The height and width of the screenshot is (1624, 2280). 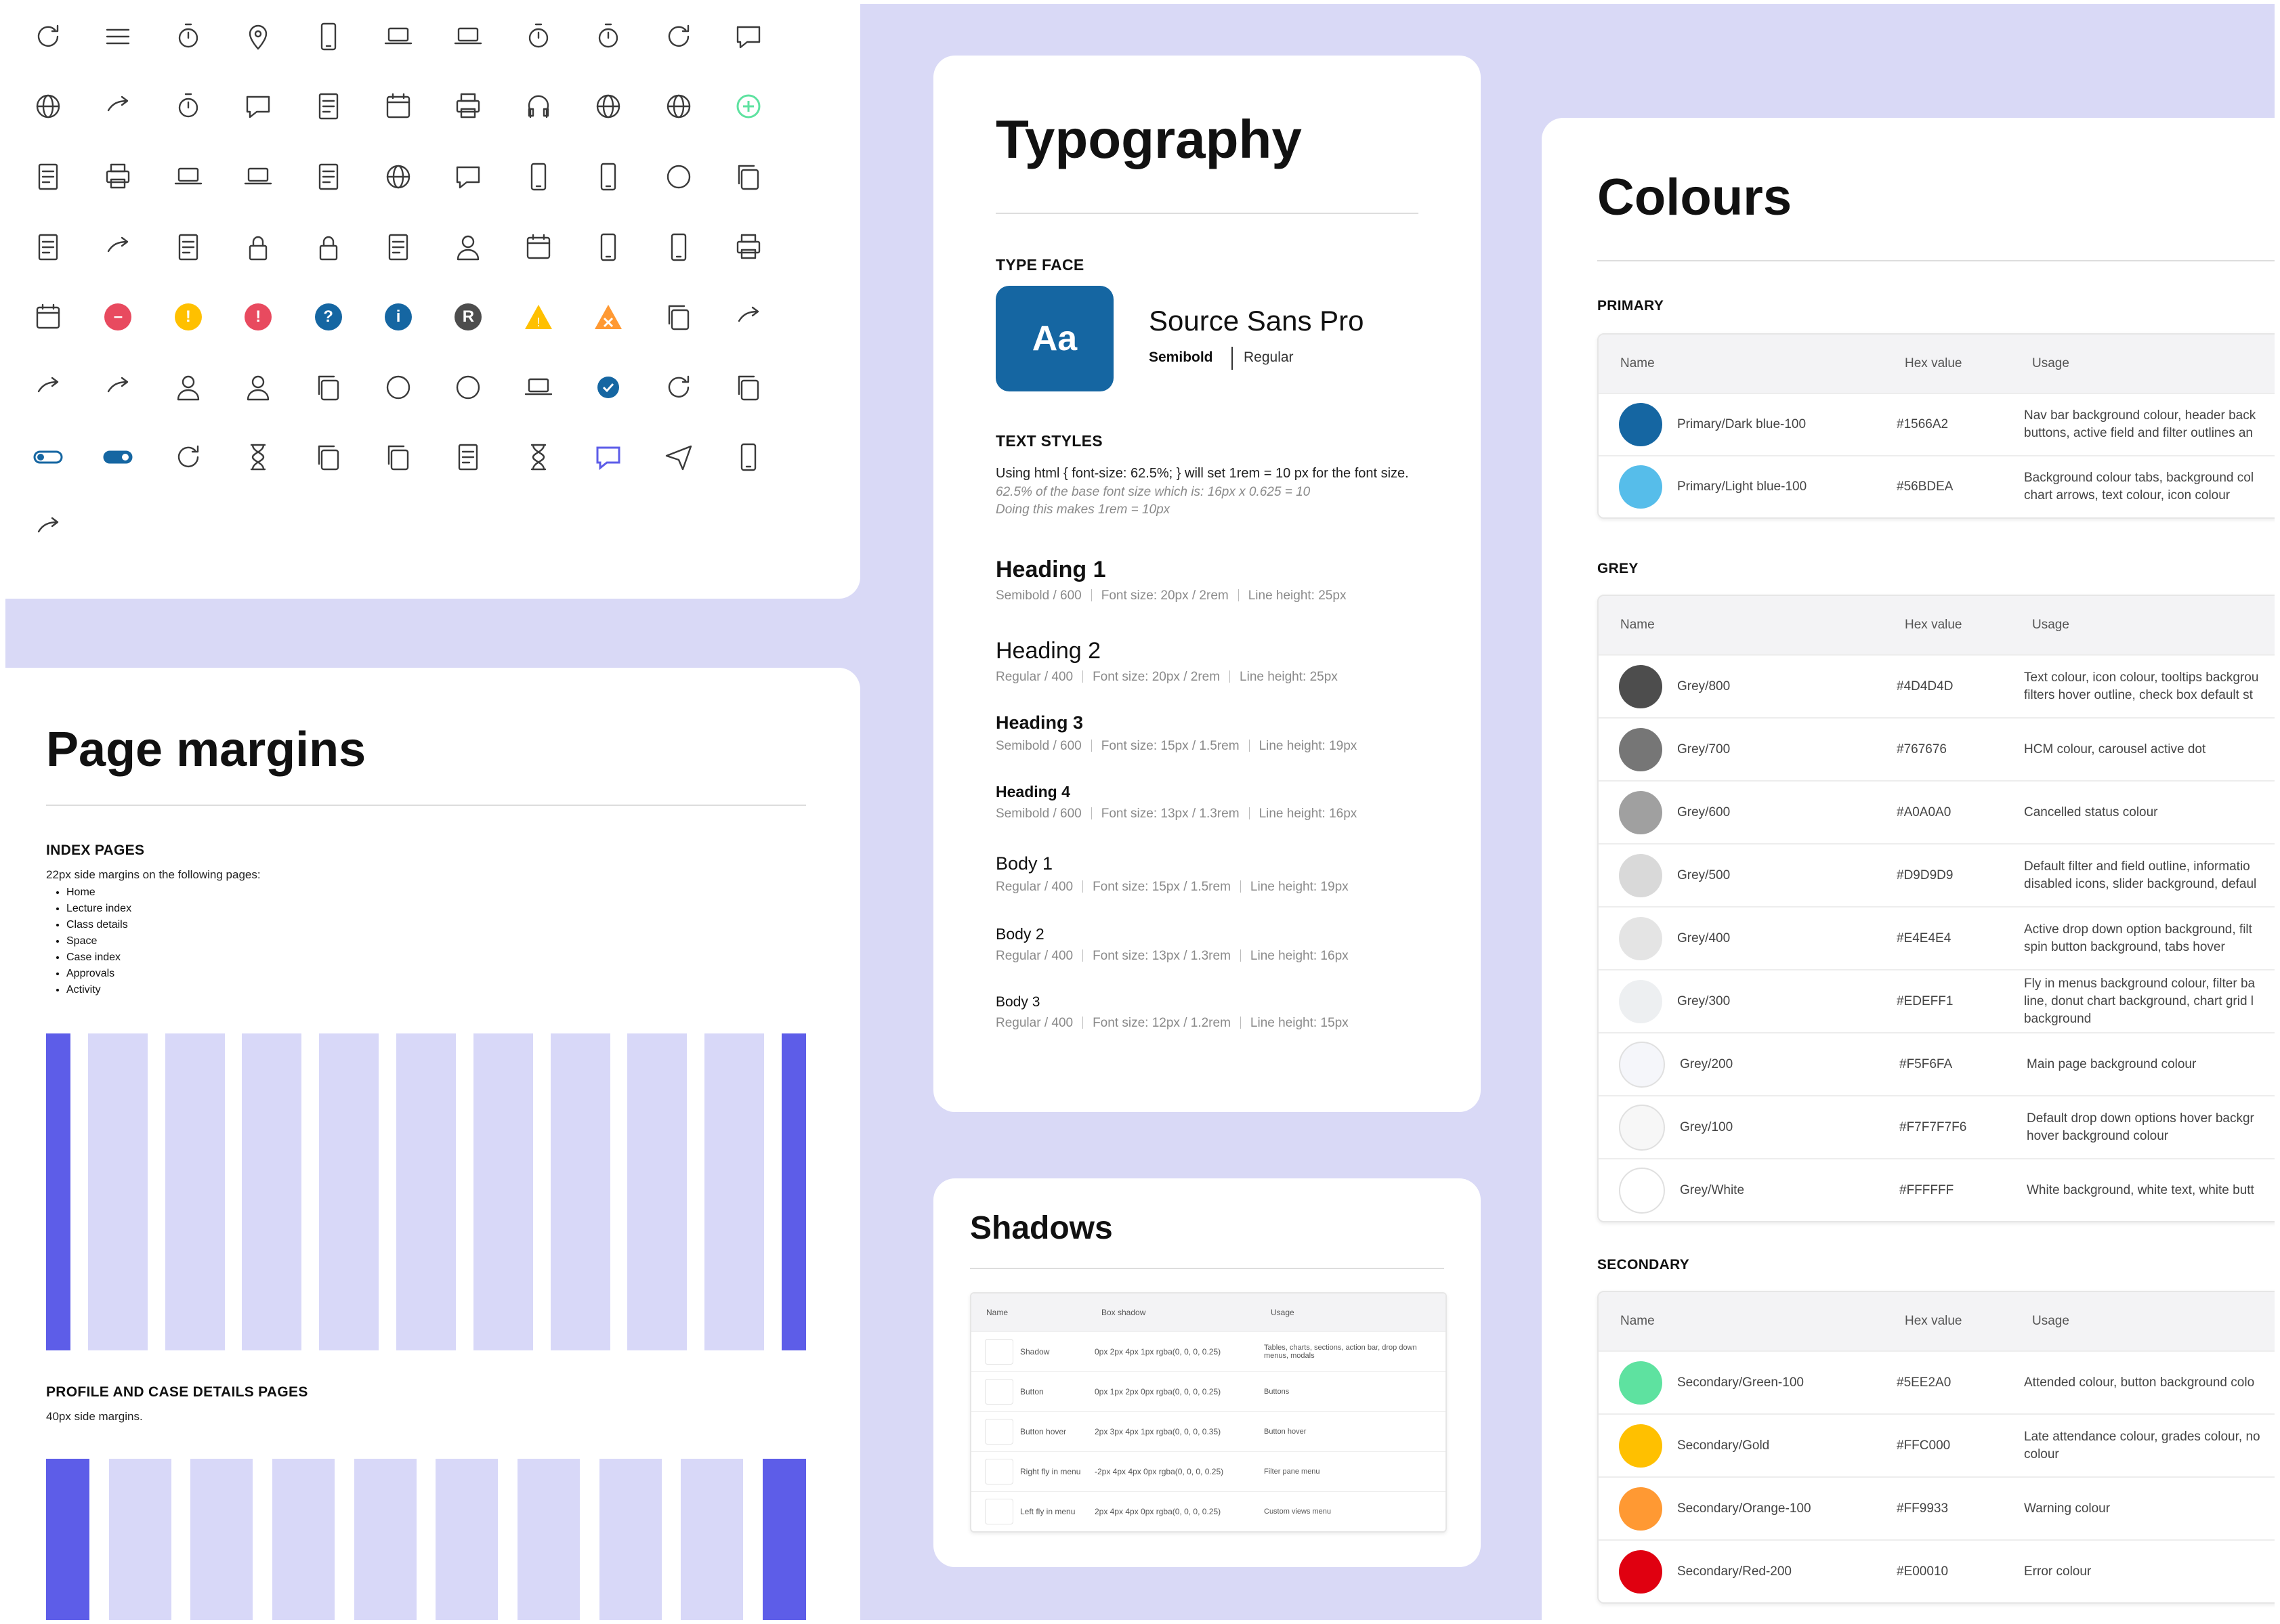 I want to click on hourglass-icon, so click(x=258, y=458).